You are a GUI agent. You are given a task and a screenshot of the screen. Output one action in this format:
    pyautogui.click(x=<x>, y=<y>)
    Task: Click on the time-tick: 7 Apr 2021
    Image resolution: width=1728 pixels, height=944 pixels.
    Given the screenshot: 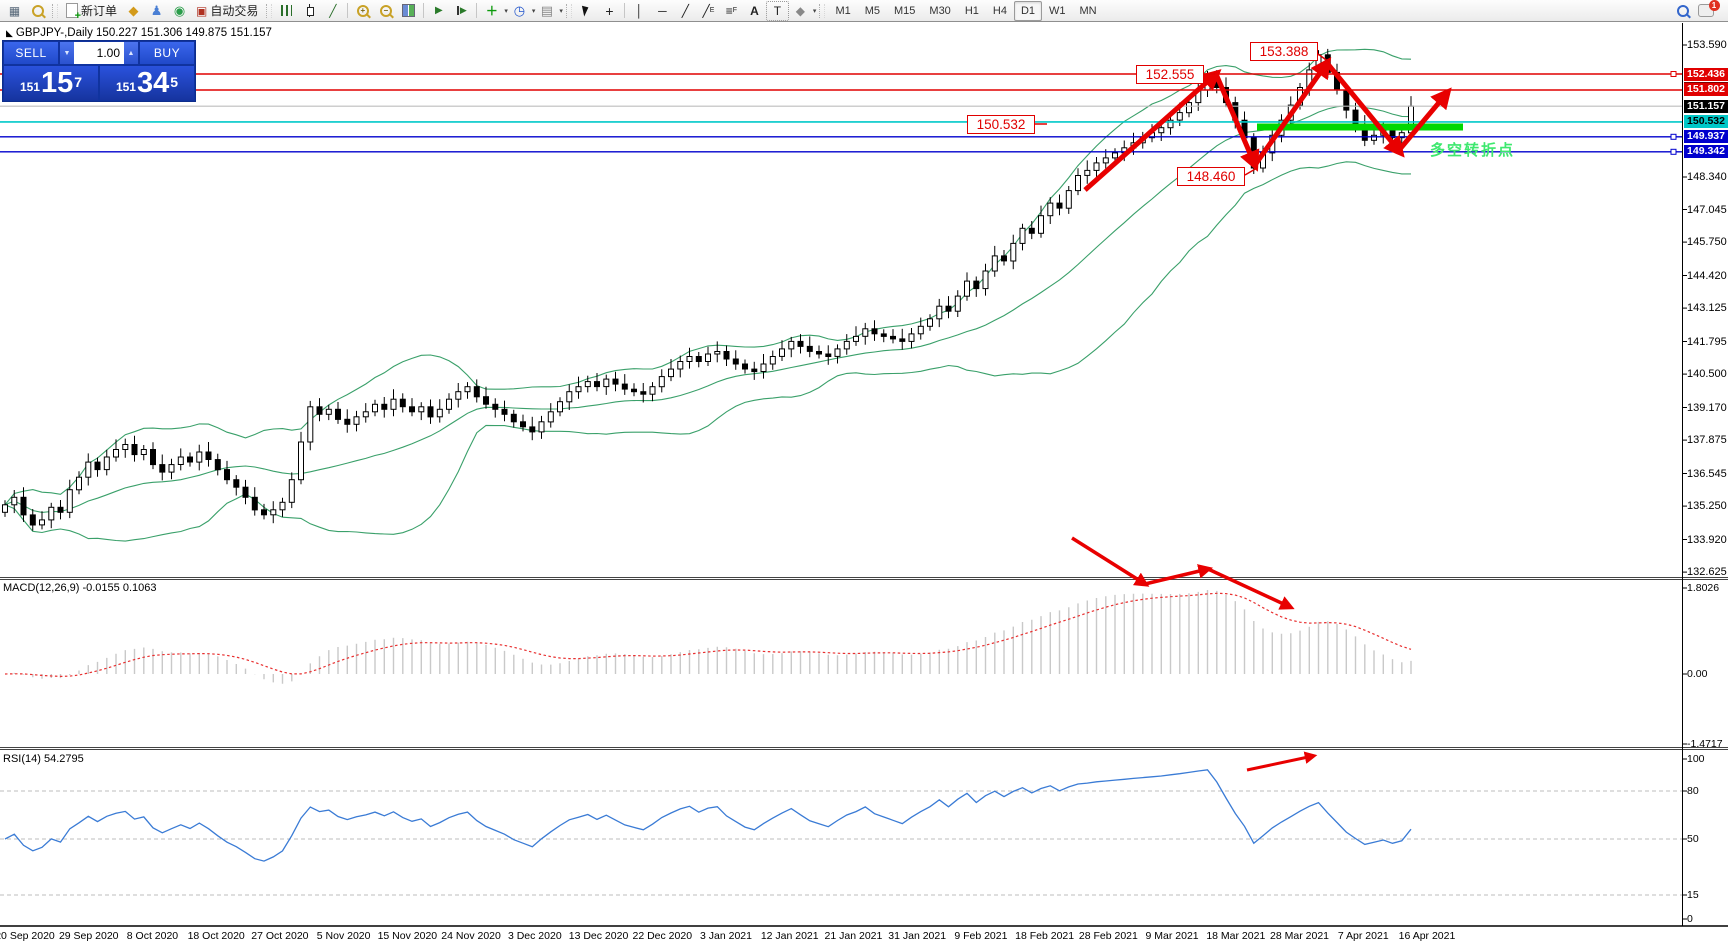 What is the action you would take?
    pyautogui.click(x=1363, y=936)
    